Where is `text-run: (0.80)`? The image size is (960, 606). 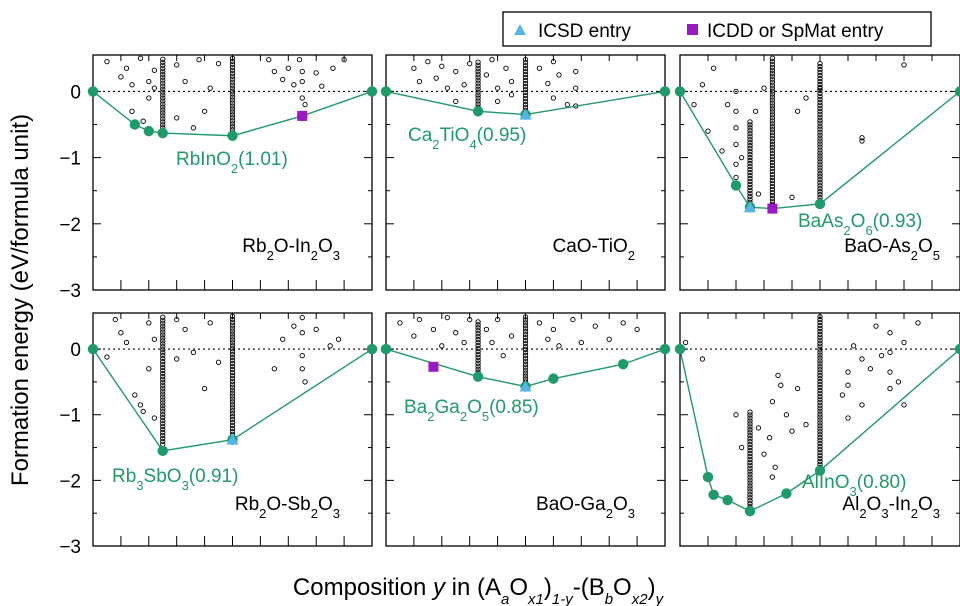 text-run: (0.80) is located at coordinates (882, 482).